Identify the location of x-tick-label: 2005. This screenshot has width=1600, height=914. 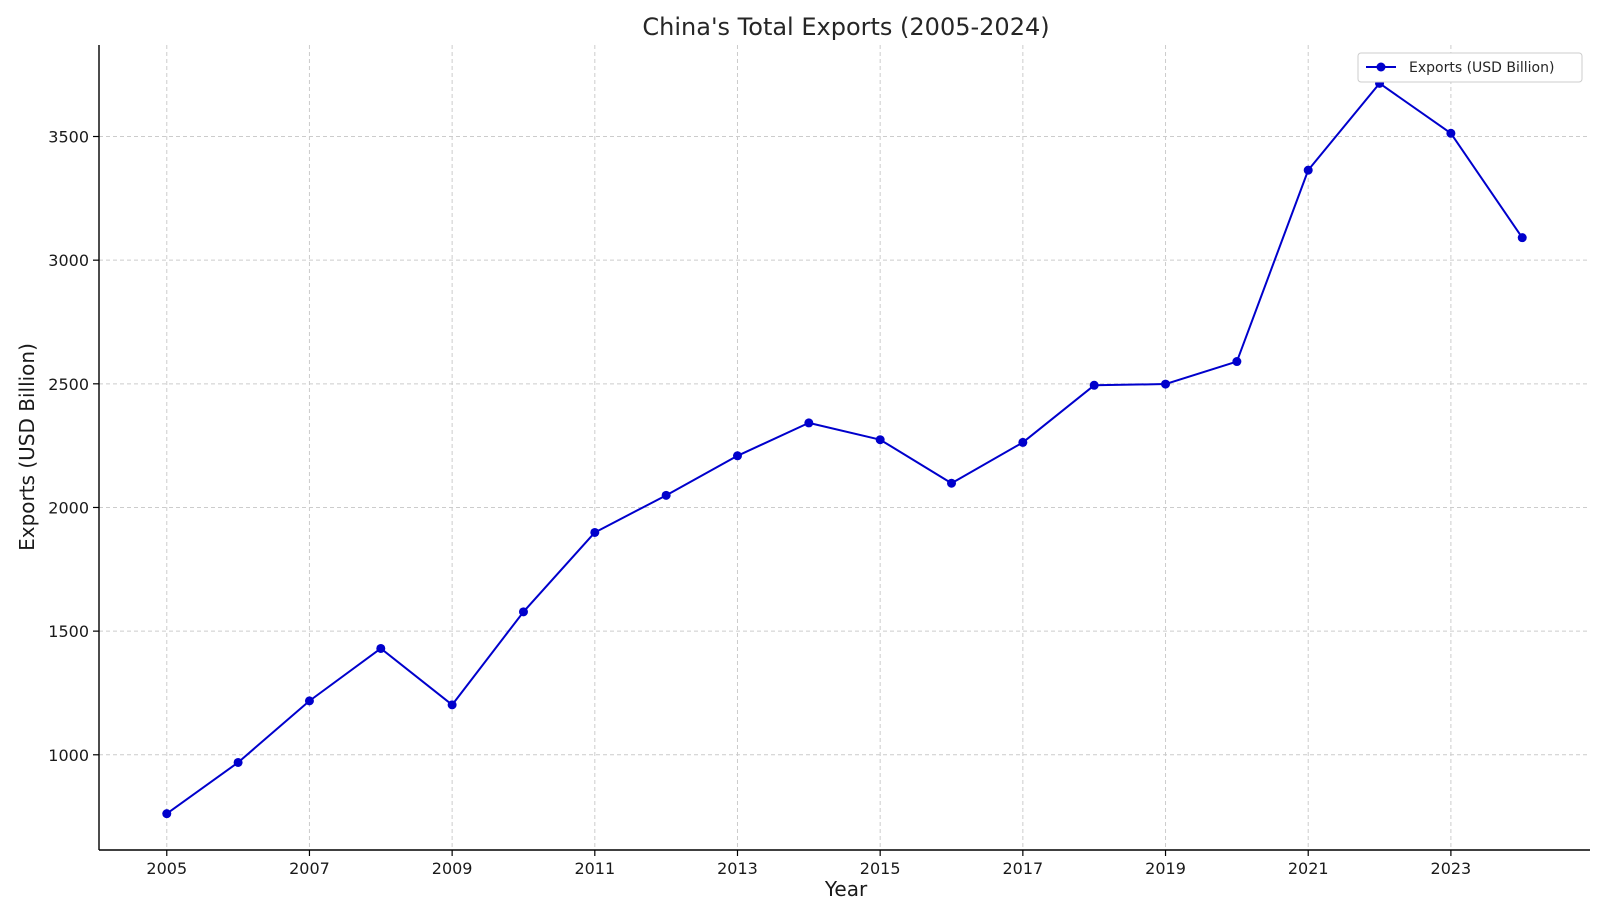
(166, 868).